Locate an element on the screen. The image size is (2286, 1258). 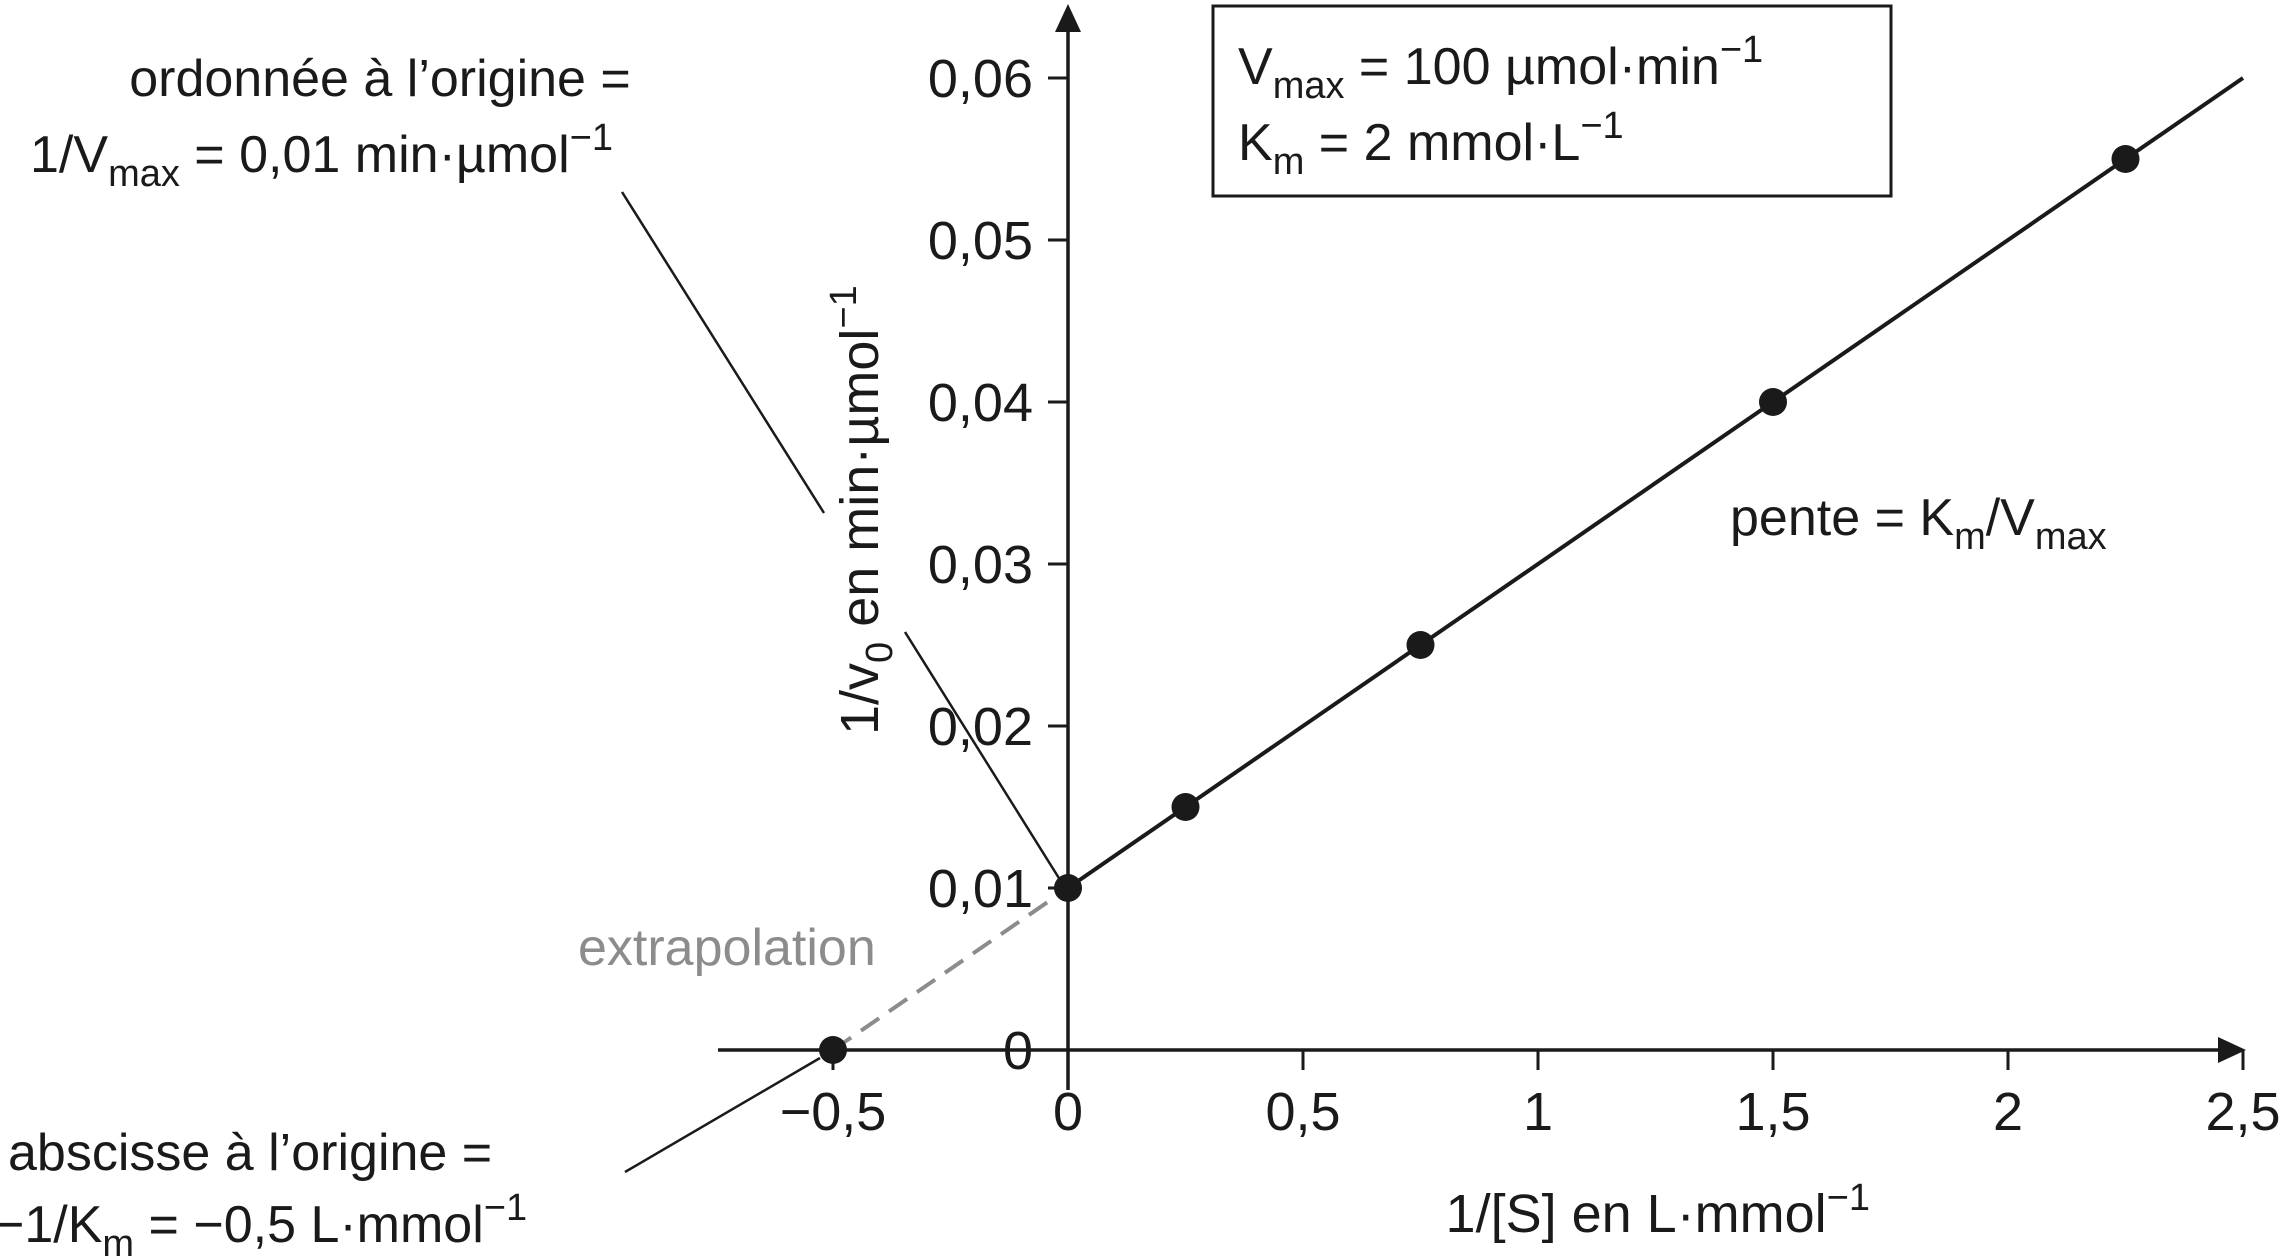
extrapolation-line is located at coordinates (950, 969).